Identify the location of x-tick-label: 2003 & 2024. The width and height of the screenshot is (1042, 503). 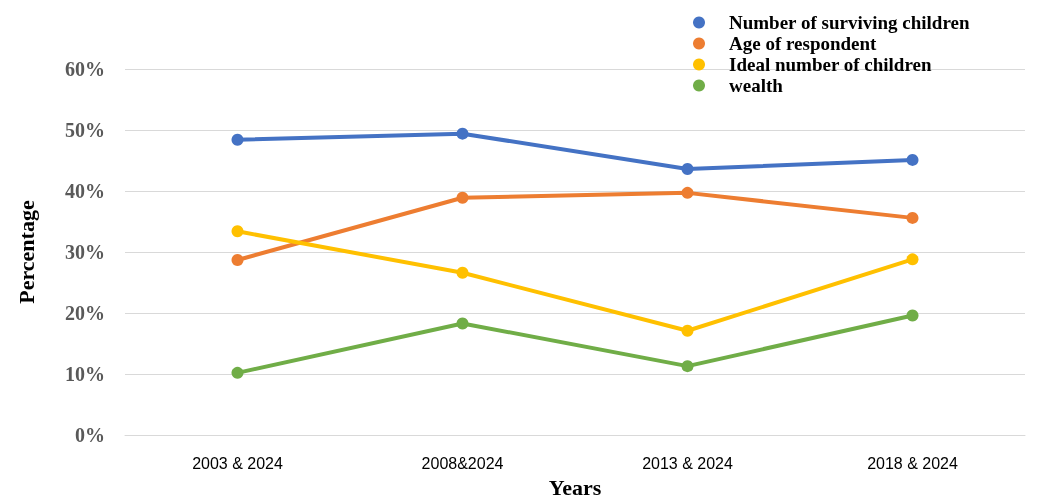
(237, 463).